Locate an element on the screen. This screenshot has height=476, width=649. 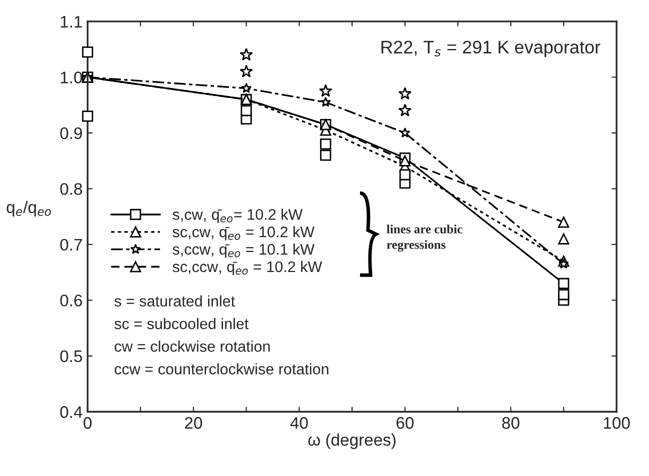
legend-label: sc,cw, q̄$_{eo}$ = 10.2 kW is located at coordinates (243, 233).